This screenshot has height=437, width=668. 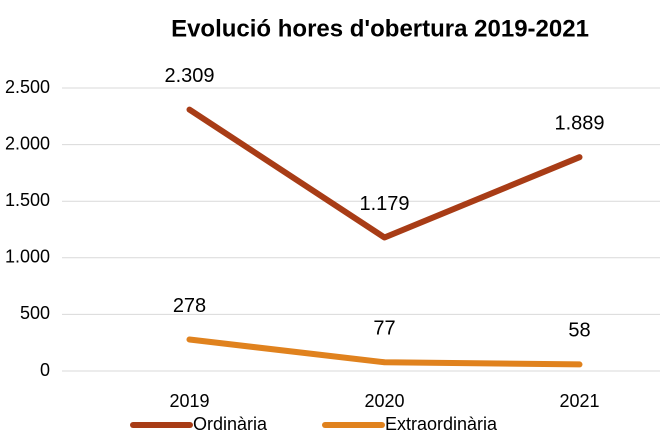 I want to click on data-label: 58, so click(x=579, y=331).